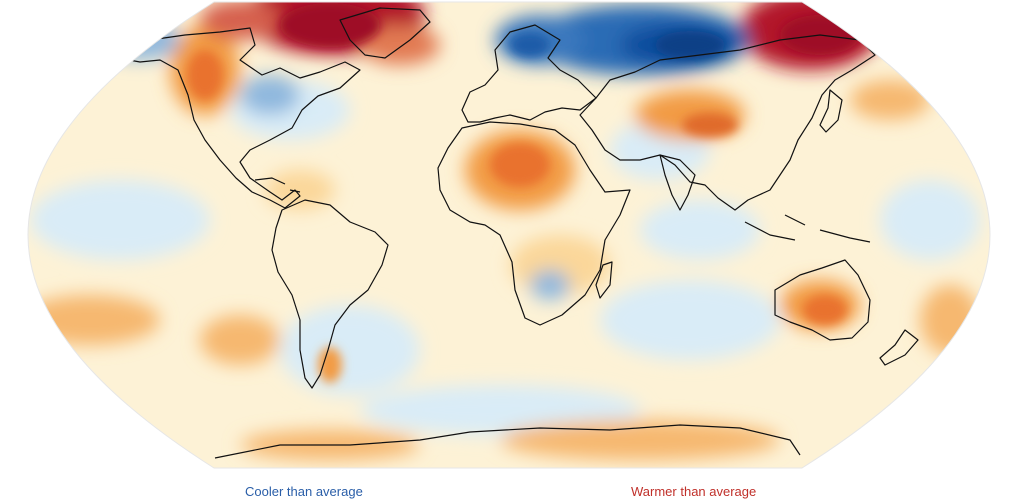 Image resolution: width=1017 pixels, height=500 pixels. Describe the element at coordinates (727, 122) in the screenshot. I see `coastline-asia` at that location.